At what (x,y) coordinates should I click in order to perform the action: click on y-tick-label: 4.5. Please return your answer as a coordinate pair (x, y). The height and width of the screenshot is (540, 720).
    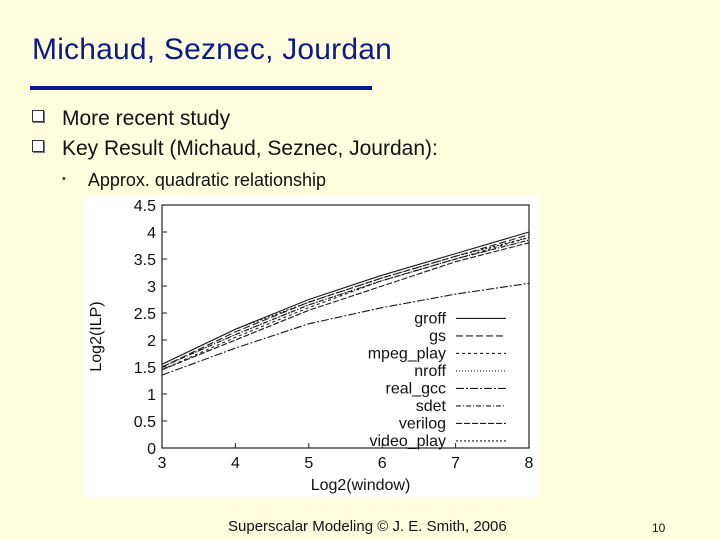
    Looking at the image, I should click on (145, 206).